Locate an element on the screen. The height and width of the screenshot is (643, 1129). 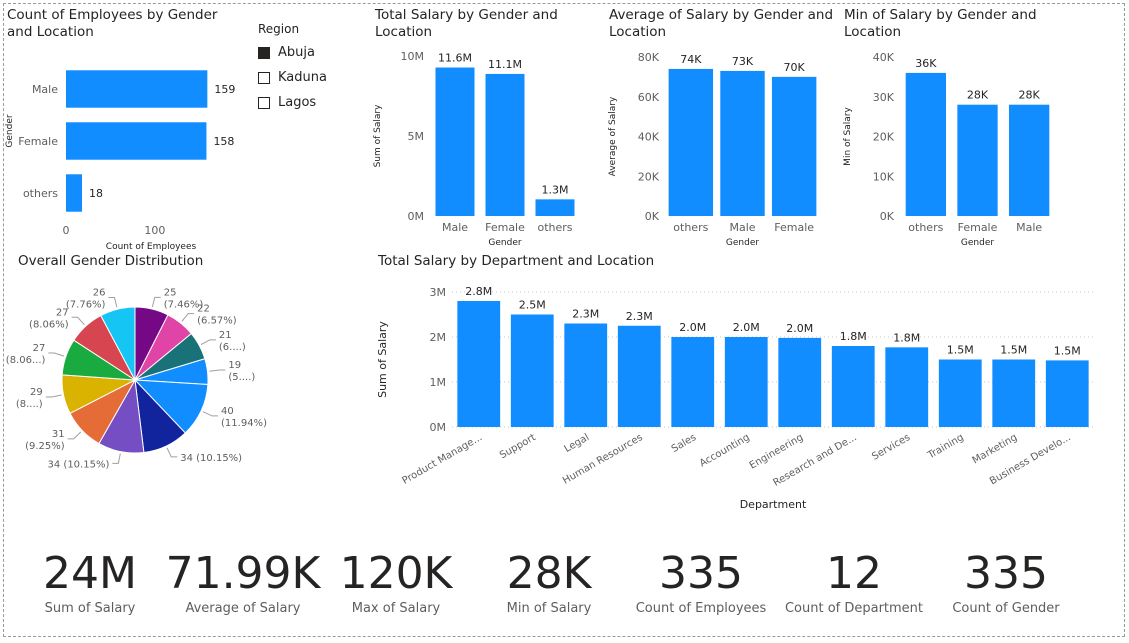
kpi-value: 71.99K is located at coordinates (243, 573).